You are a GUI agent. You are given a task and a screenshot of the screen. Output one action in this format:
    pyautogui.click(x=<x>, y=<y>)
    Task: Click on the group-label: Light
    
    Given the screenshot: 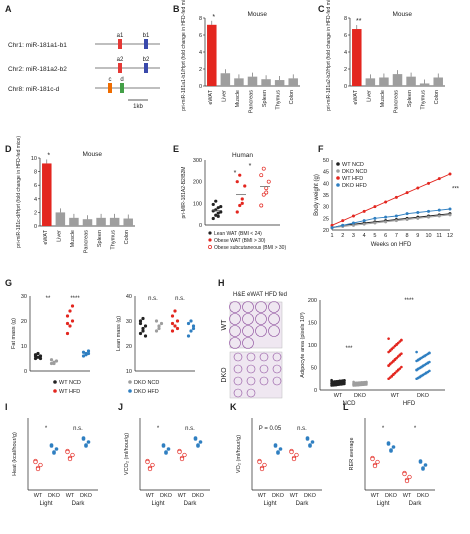 What is the action you would take?
    pyautogui.click(x=269, y=504)
    